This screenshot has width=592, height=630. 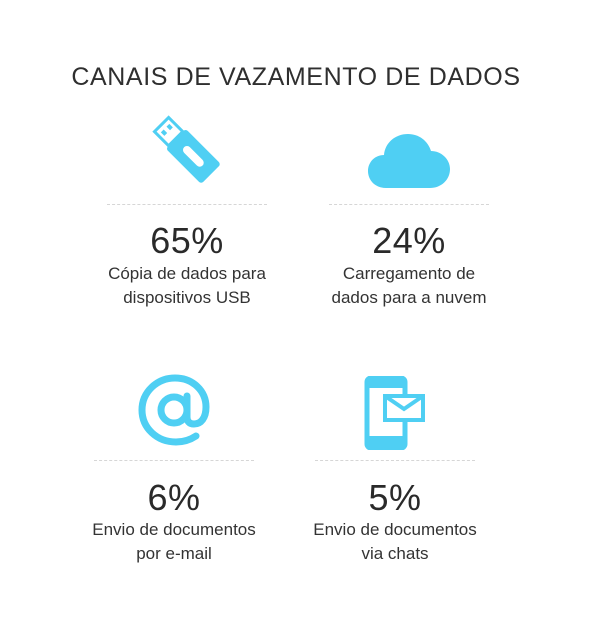 What do you see at coordinates (395, 553) in the screenshot?
I see `stat-label-line: via chats` at bounding box center [395, 553].